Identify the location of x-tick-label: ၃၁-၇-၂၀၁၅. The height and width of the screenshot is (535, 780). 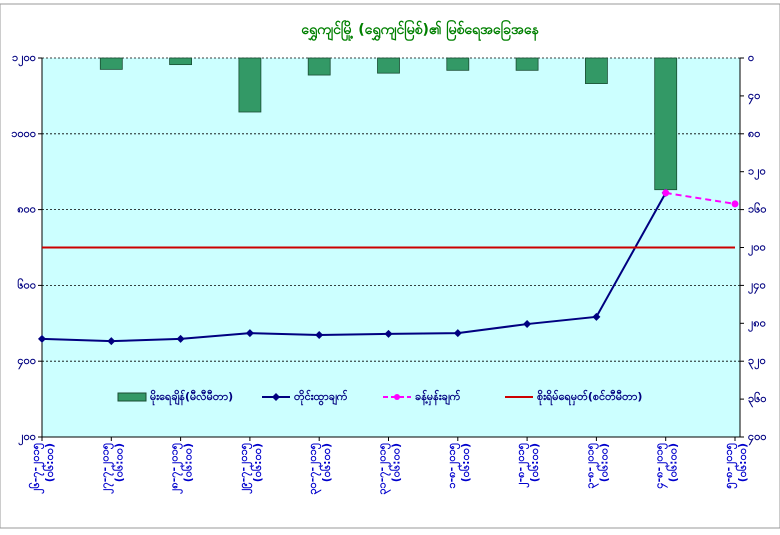
(384, 468).